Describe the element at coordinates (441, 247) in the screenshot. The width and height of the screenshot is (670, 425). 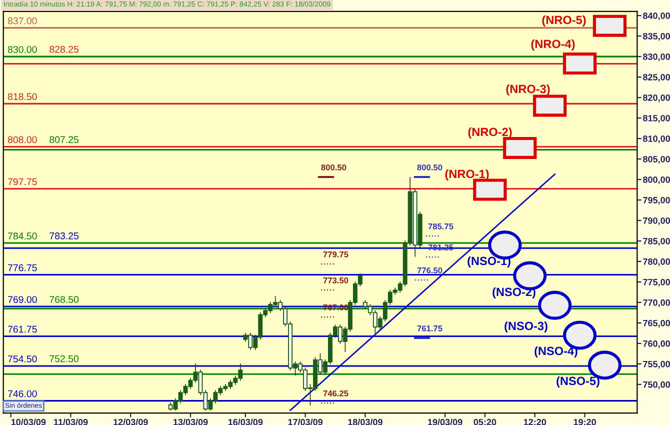
I see `annotation: 781.25` at that location.